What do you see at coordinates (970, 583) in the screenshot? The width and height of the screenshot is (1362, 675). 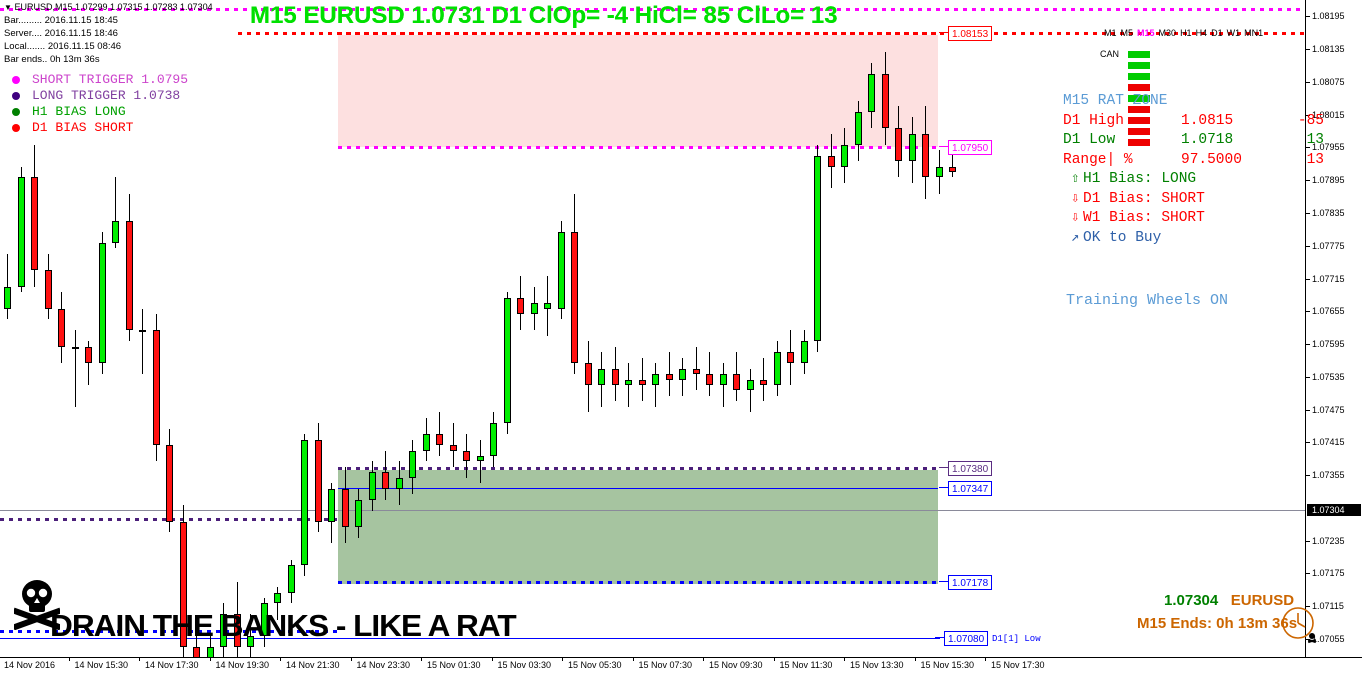 I see `price-level-value: 1.07178` at bounding box center [970, 583].